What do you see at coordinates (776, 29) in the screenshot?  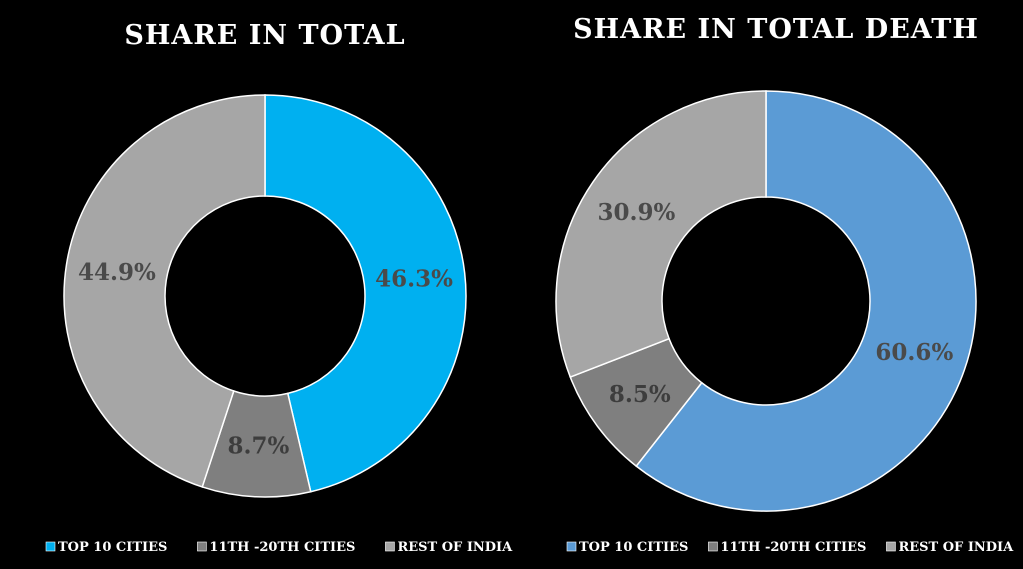 I see `chart-2-title: SHARE IN TOTAL DEATH` at bounding box center [776, 29].